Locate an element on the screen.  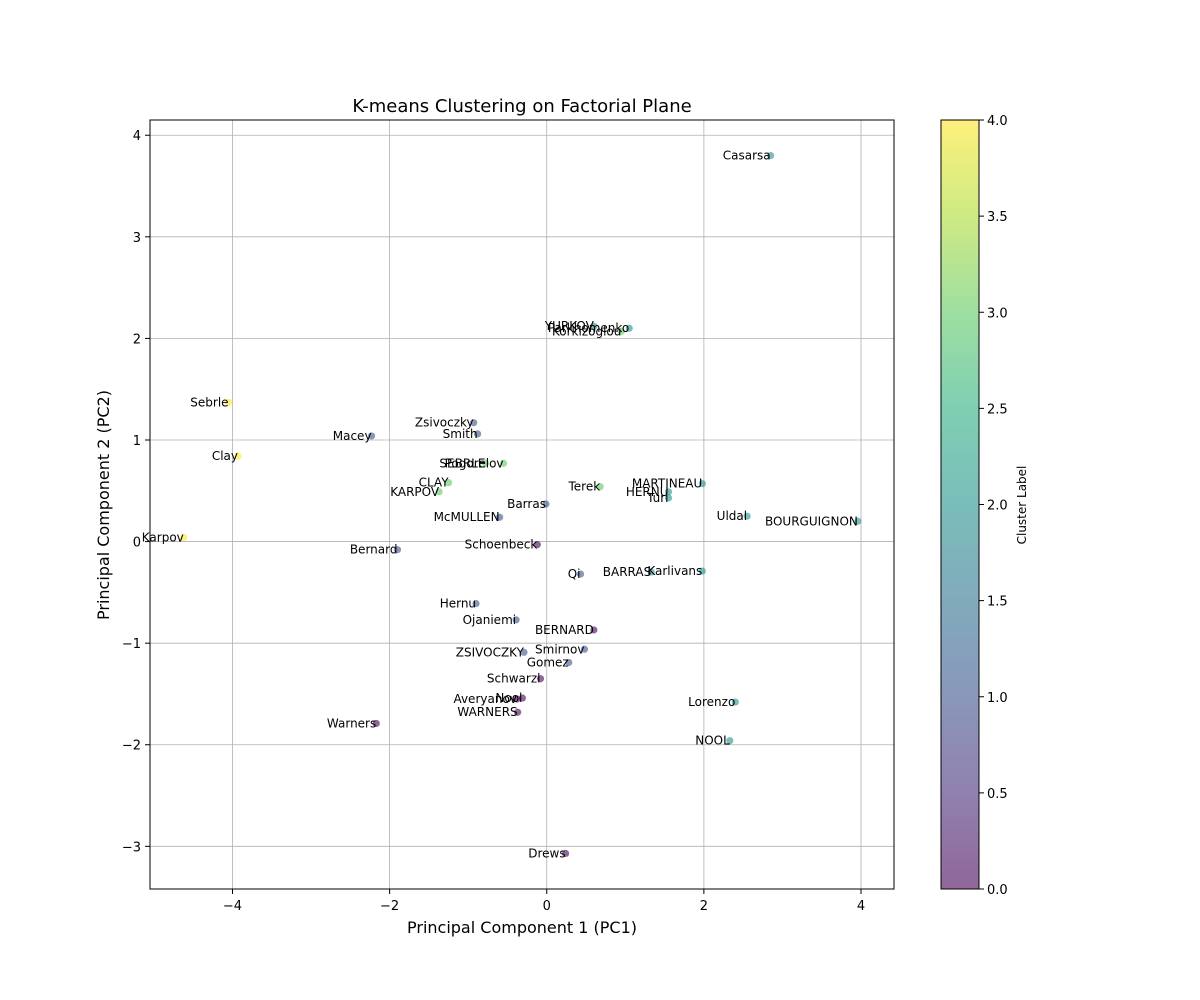
y-axis-ticks: −3 −2 −1 0 1 2 3 4 is located at coordinates (136, 492).